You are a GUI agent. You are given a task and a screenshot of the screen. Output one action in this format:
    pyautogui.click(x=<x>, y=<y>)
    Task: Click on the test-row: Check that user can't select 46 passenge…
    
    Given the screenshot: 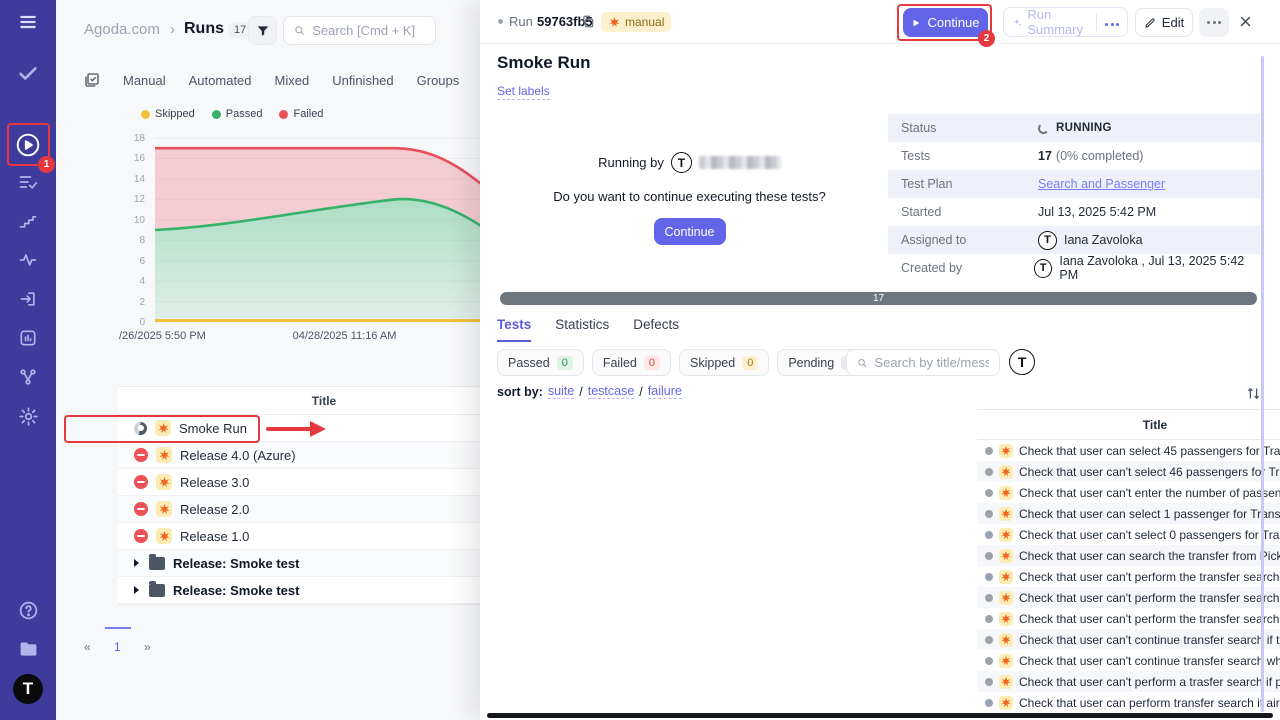 What is the action you would take?
    pyautogui.click(x=1128, y=471)
    